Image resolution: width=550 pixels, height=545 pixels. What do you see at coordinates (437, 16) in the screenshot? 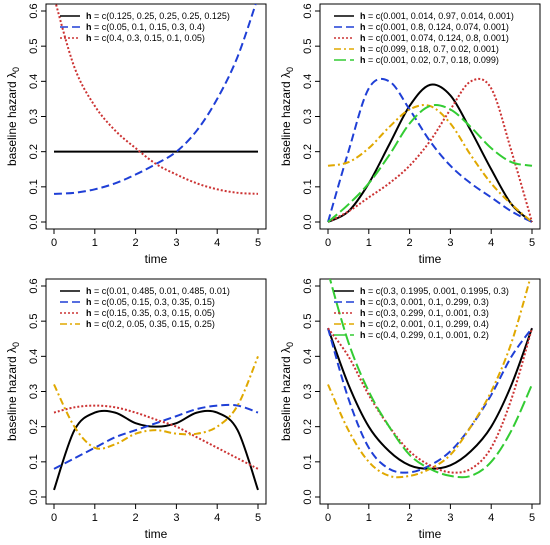
I see `legend-entry: h = c(0.001, 0.014, 0.97, 0.014, 0.001)` at bounding box center [437, 16].